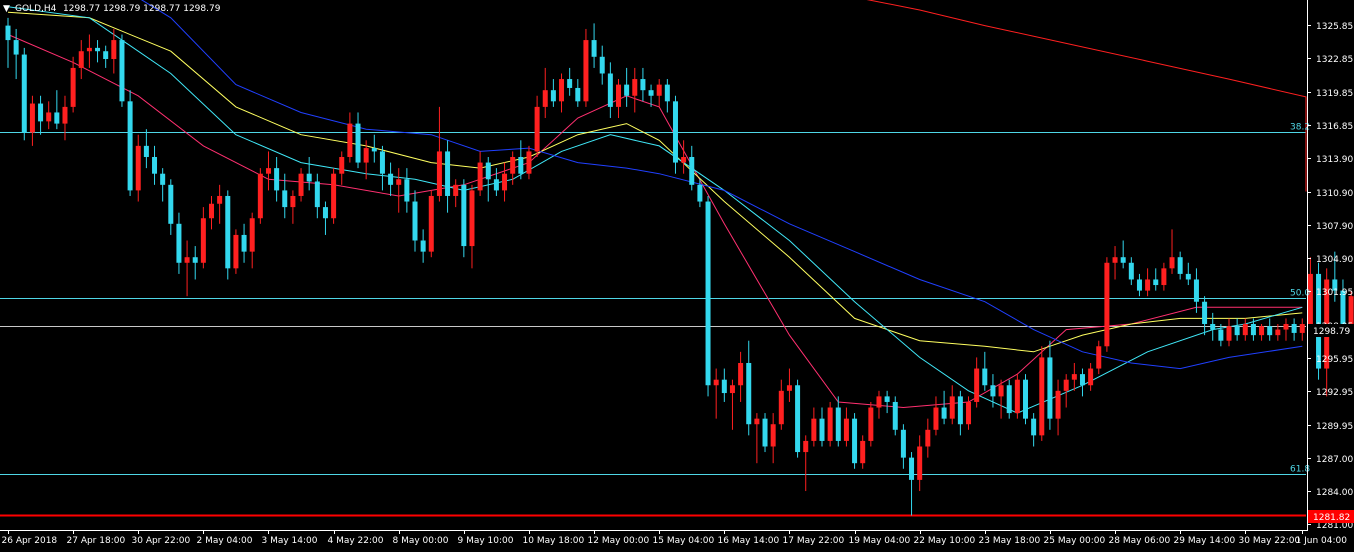 Image resolution: width=1354 pixels, height=552 pixels. I want to click on x-tick-label: 12 May 00:00, so click(619, 541).